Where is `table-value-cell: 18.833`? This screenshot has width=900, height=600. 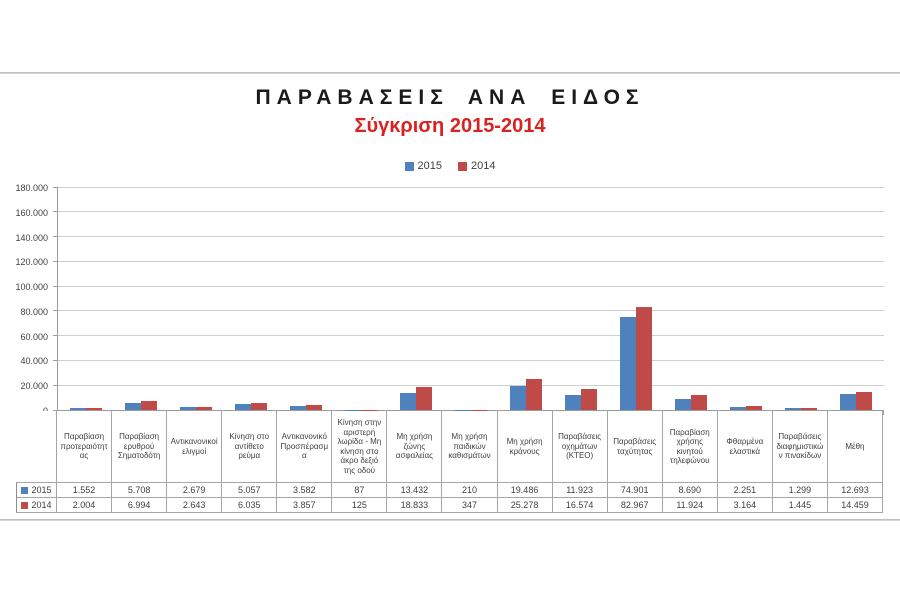 table-value-cell: 18.833 is located at coordinates (415, 505).